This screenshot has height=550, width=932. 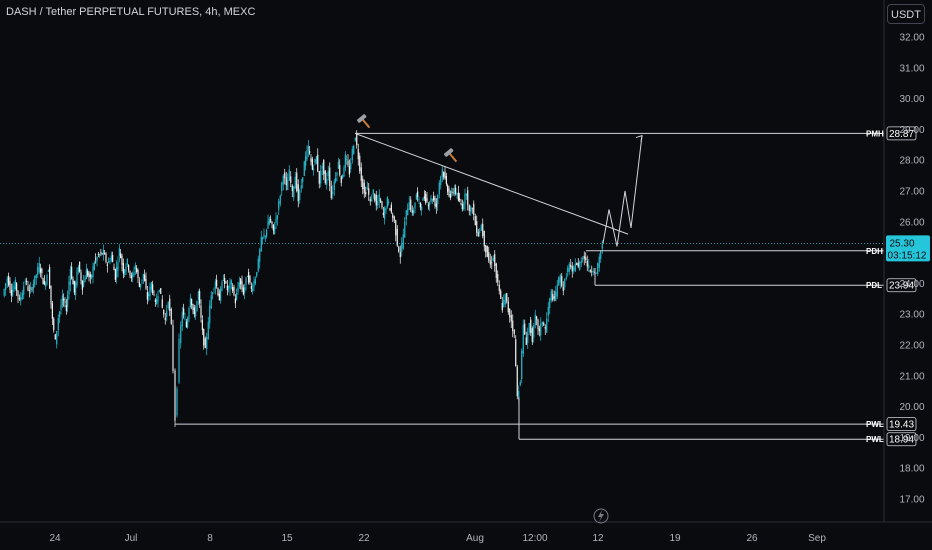 What do you see at coordinates (911, 192) in the screenshot?
I see `price-tick-label: 27.00` at bounding box center [911, 192].